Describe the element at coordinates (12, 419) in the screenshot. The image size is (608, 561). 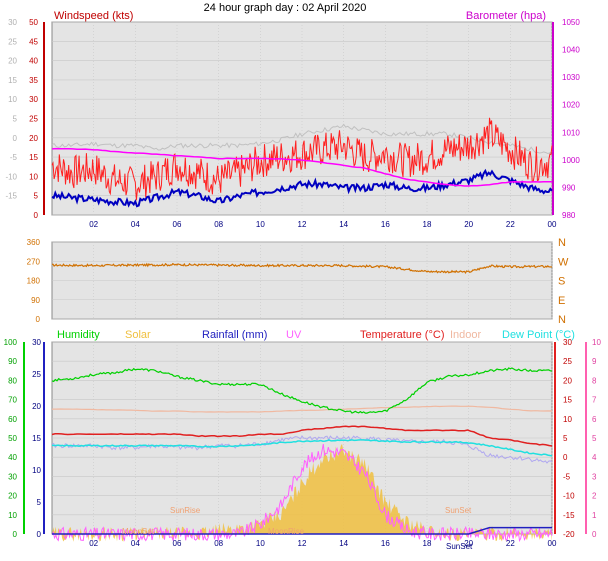
I see `humidity-tick-label: 60` at that location.